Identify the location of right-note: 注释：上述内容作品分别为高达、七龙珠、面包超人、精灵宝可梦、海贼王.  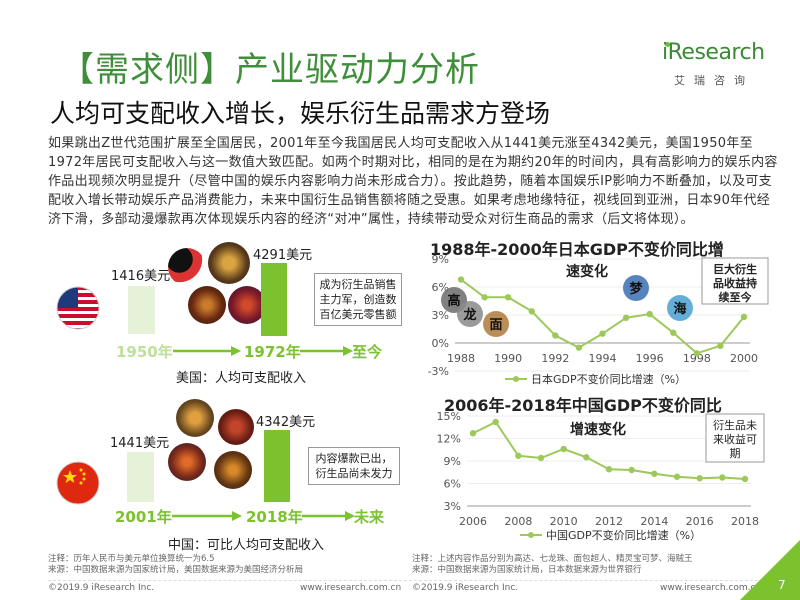
(552, 559).